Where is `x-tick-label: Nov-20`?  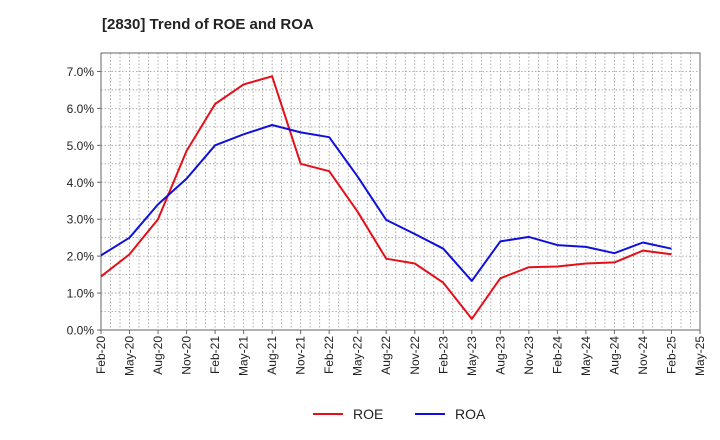 x-tick-label: Nov-20 is located at coordinates (187, 355).